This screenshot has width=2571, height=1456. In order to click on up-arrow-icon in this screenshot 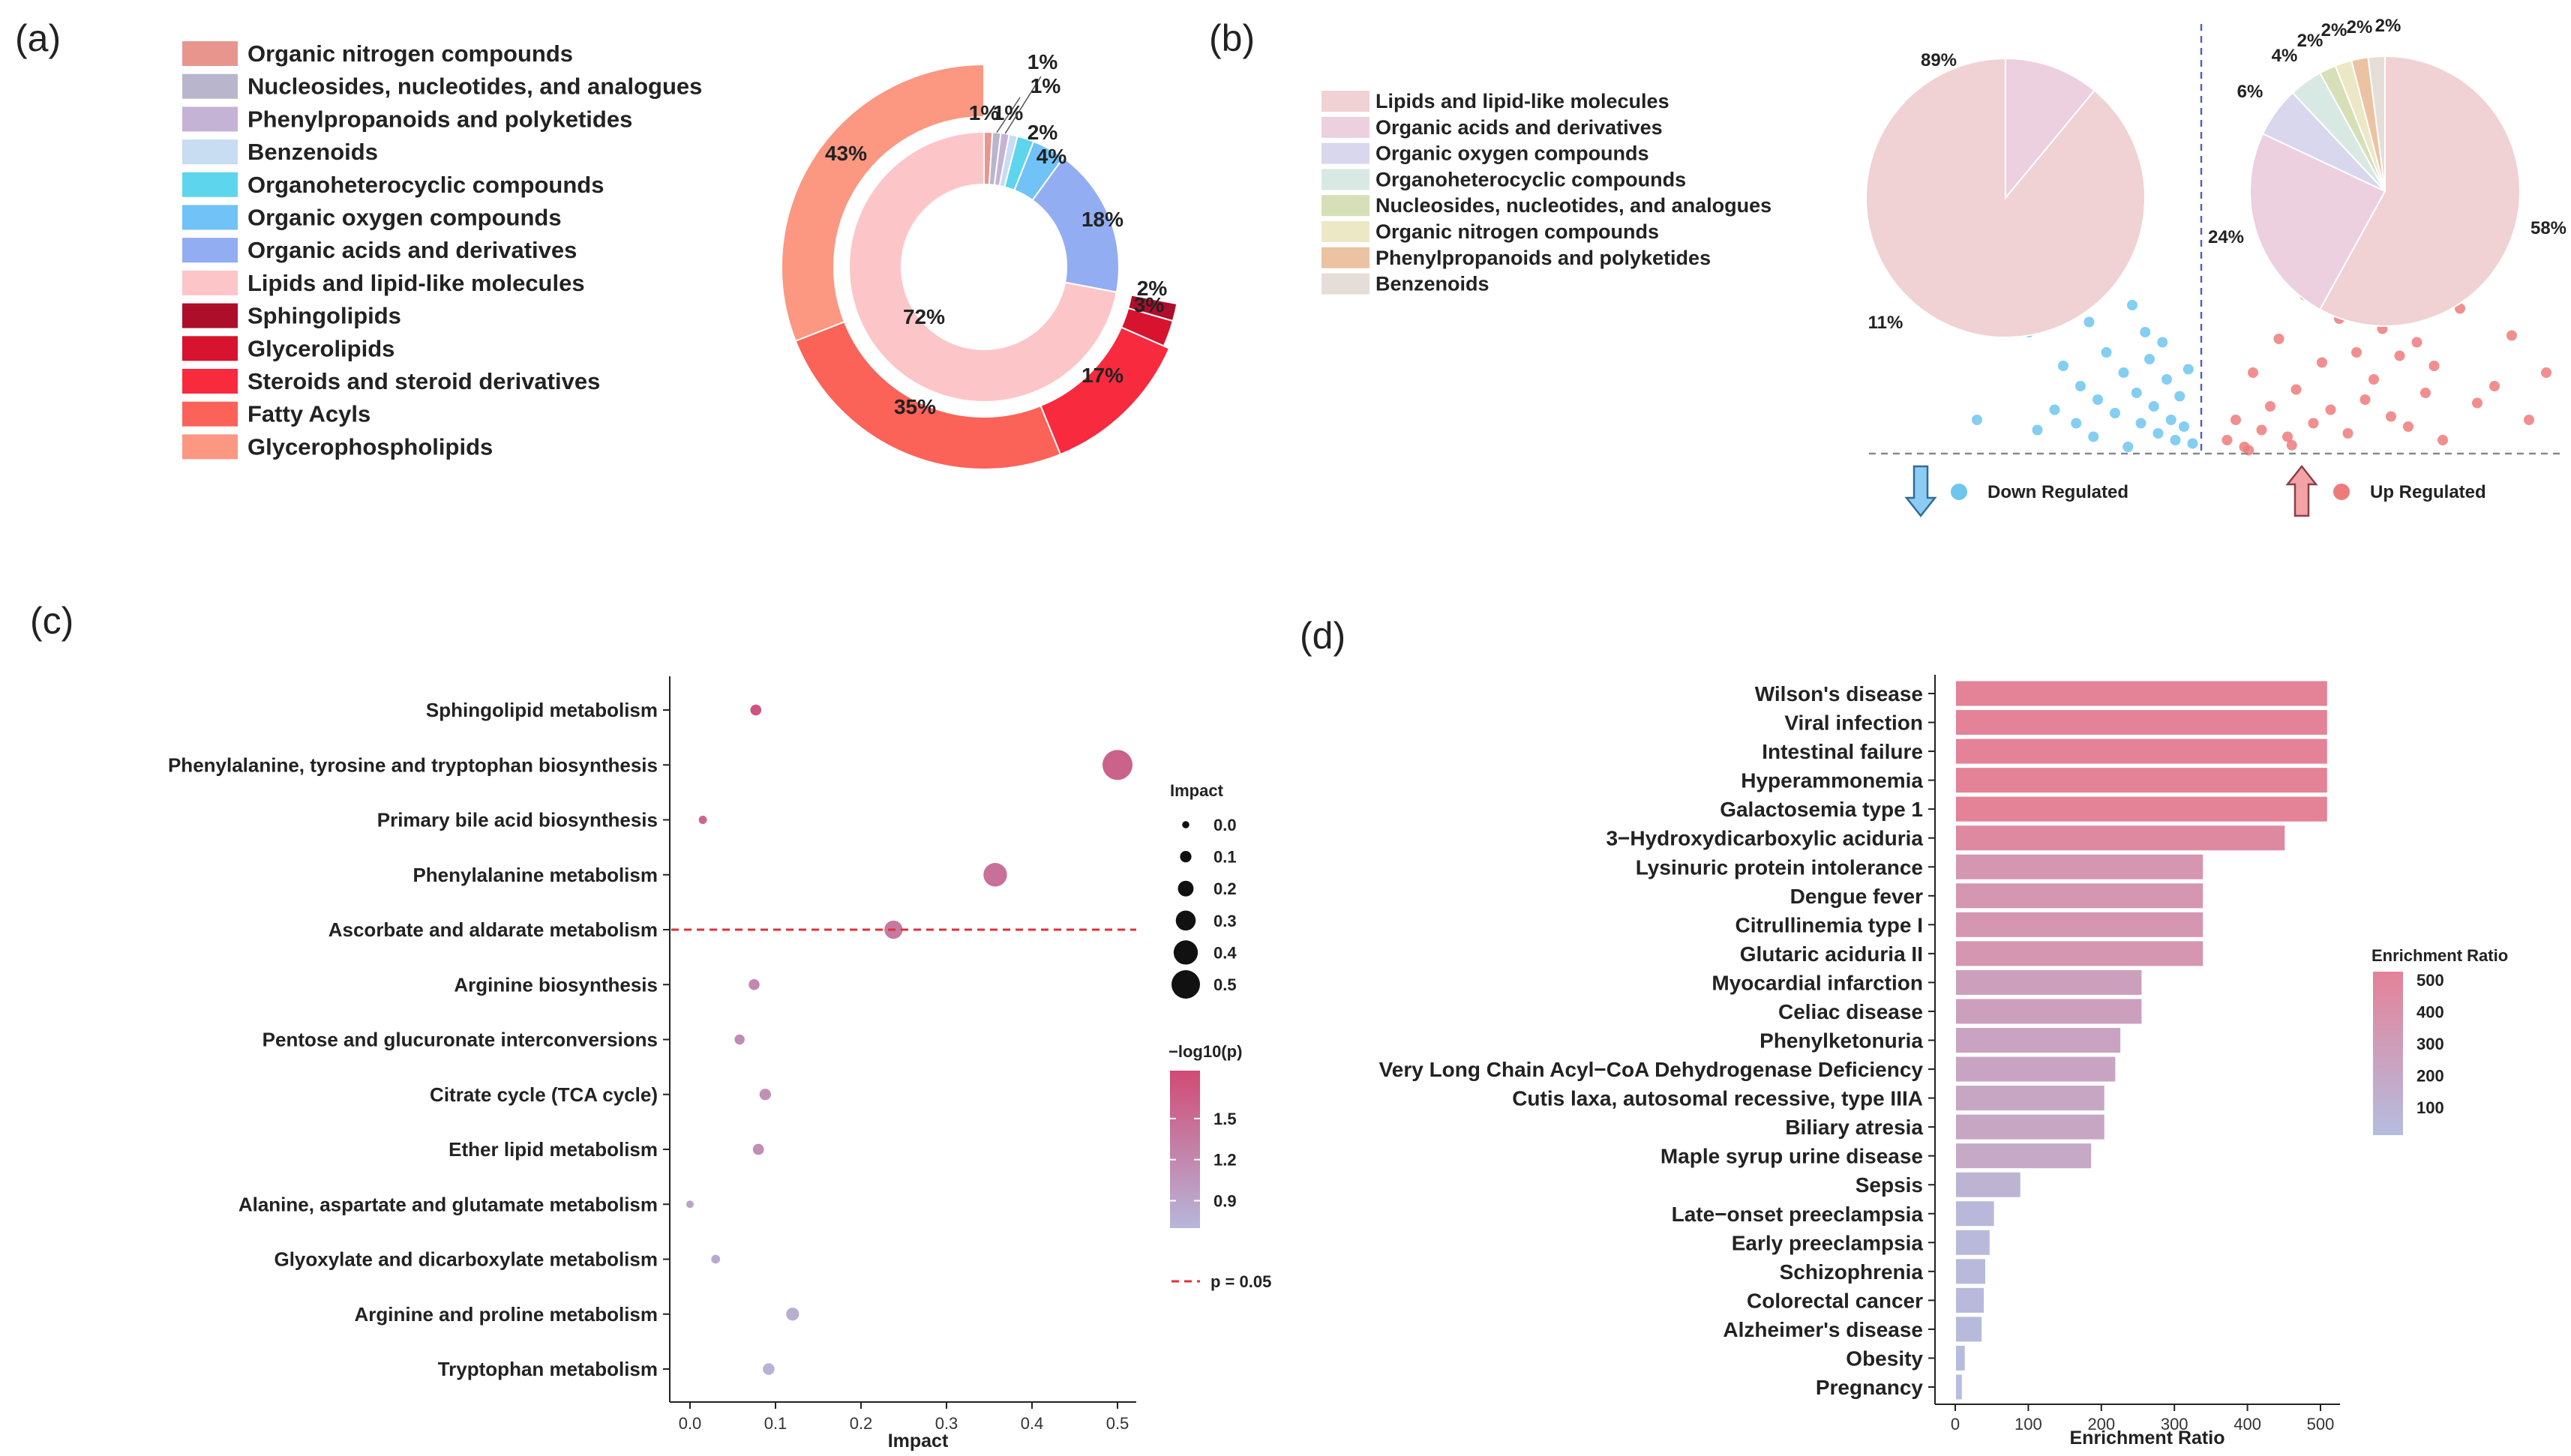, I will do `click(2301, 490)`.